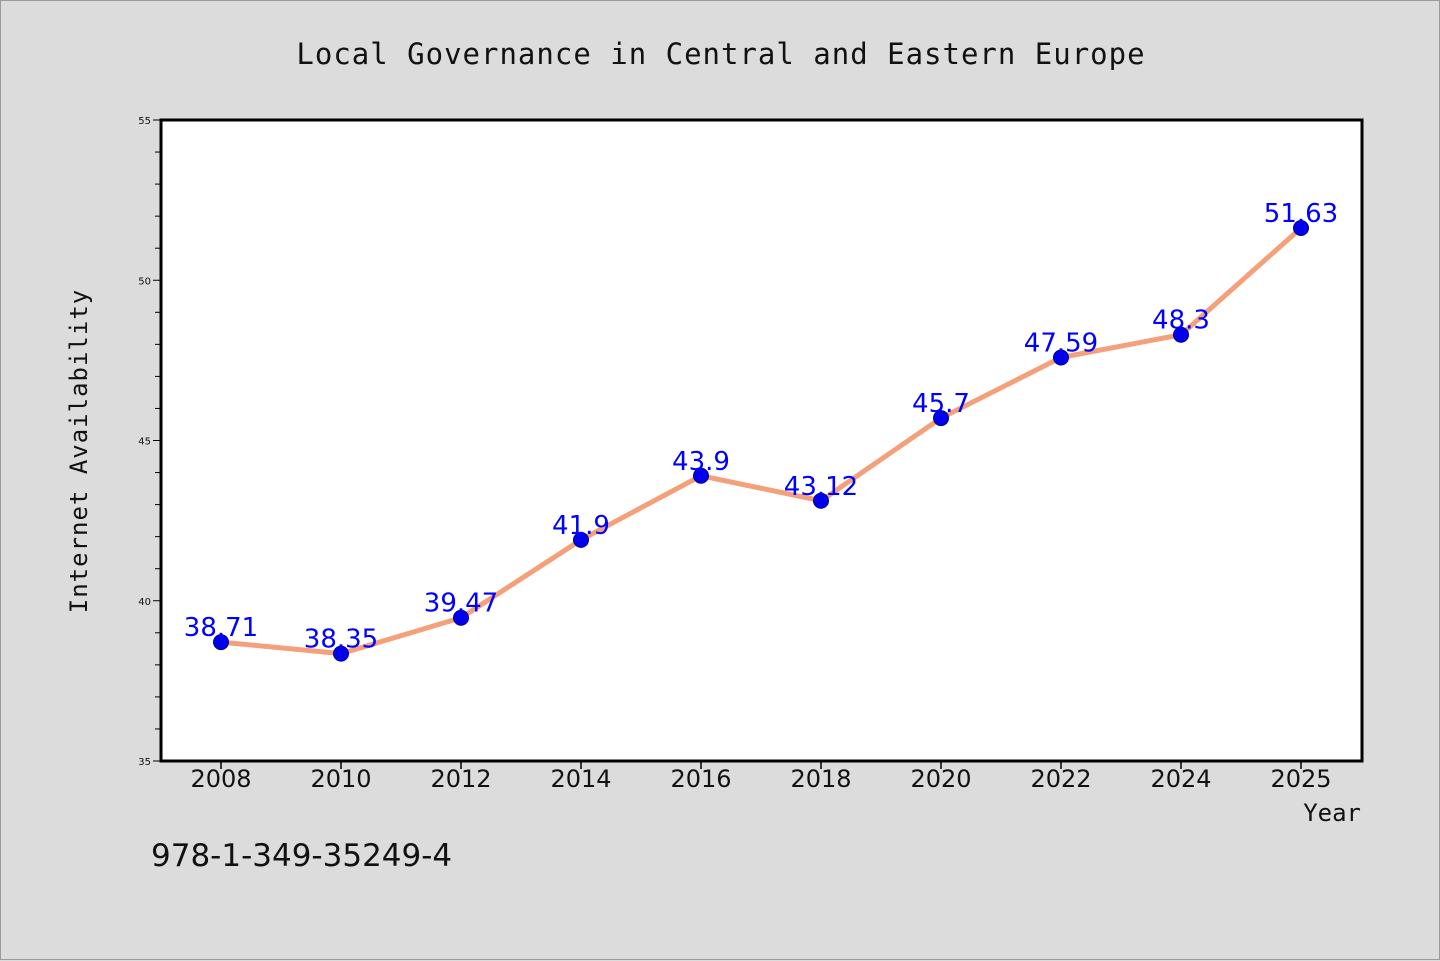 The image size is (1440, 961). I want to click on data-label: 41.9, so click(581, 526).